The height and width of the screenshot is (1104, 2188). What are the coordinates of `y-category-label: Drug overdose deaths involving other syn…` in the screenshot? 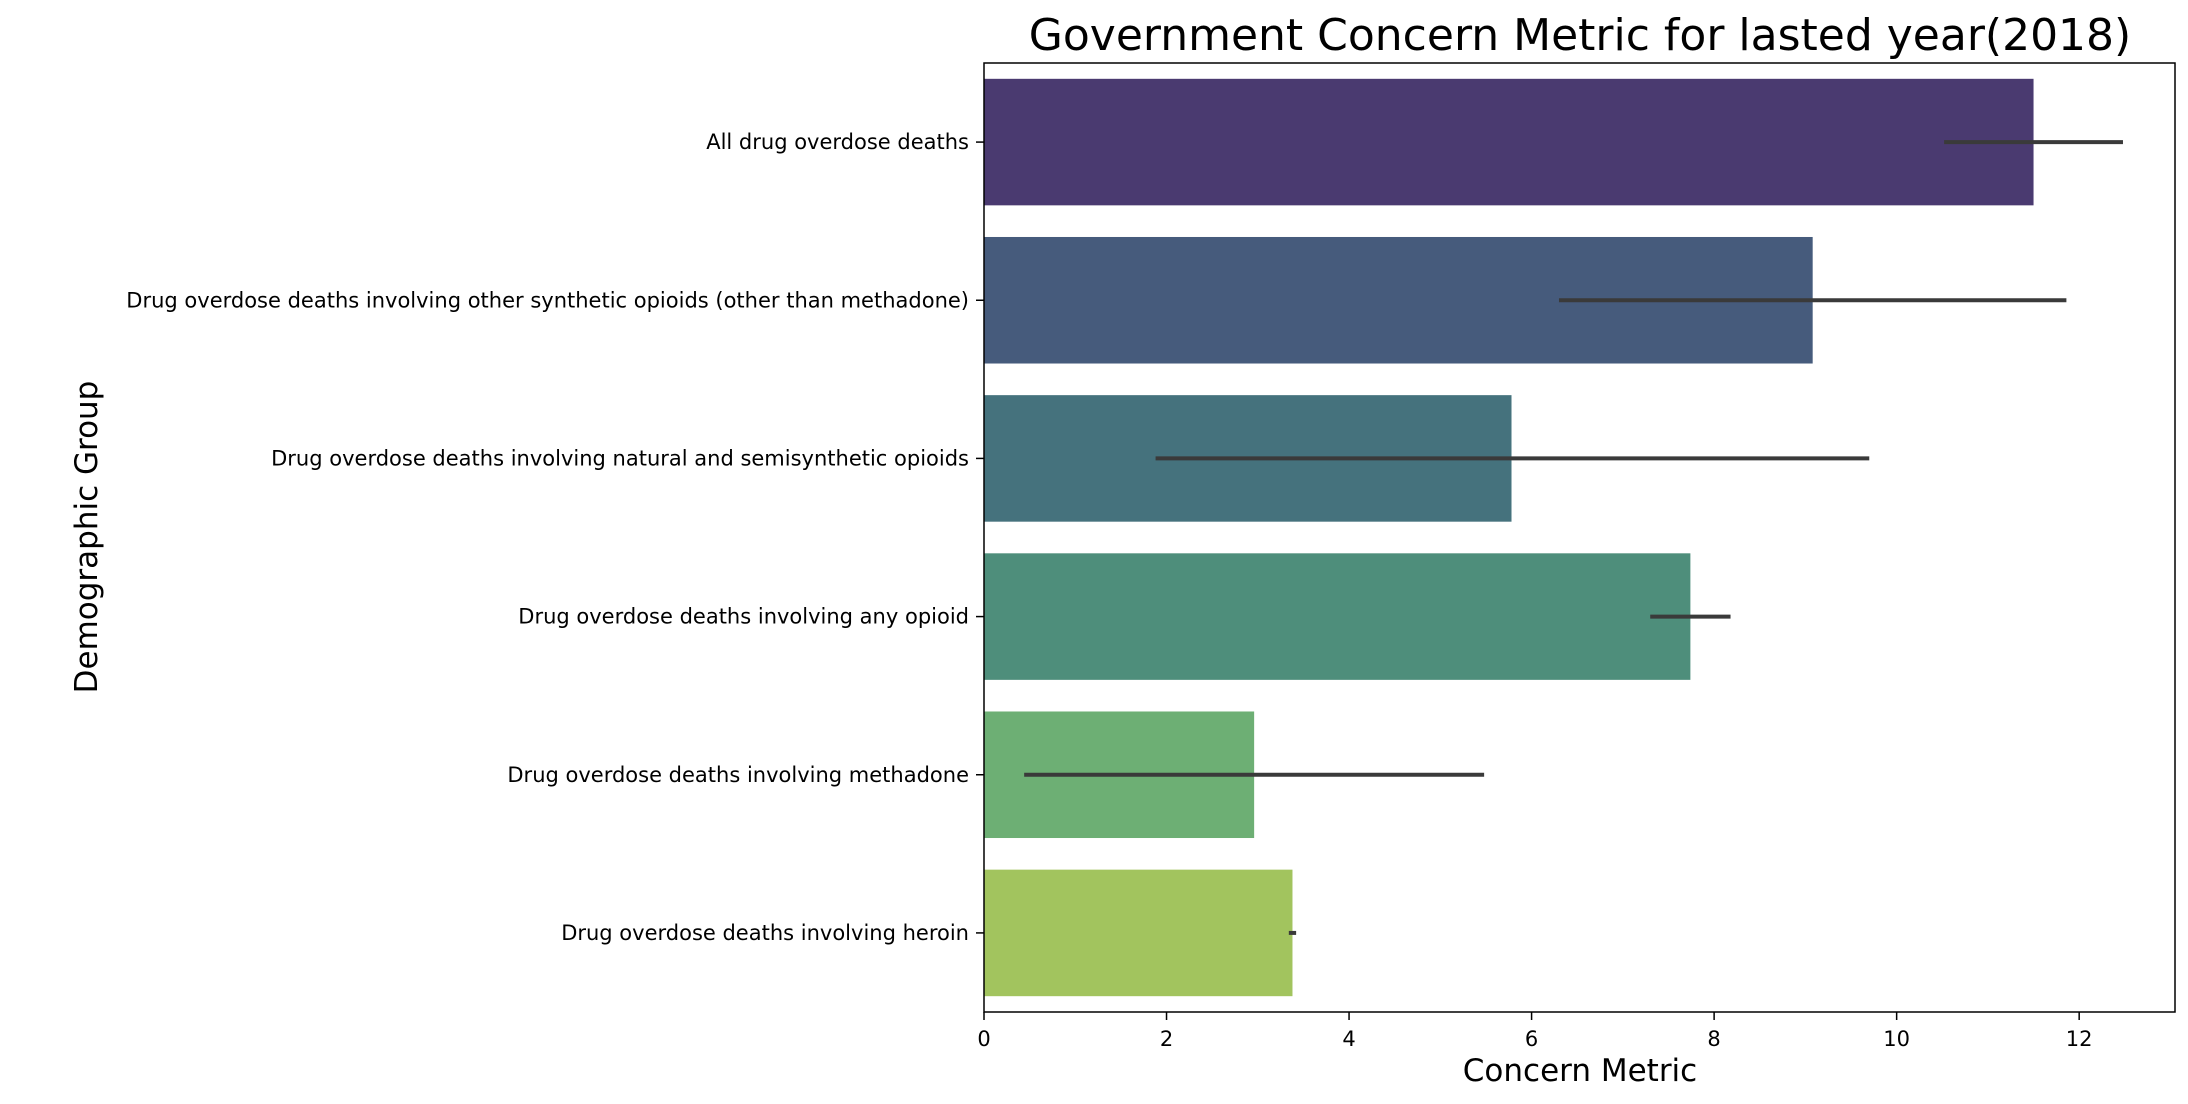 It's located at (547, 300).